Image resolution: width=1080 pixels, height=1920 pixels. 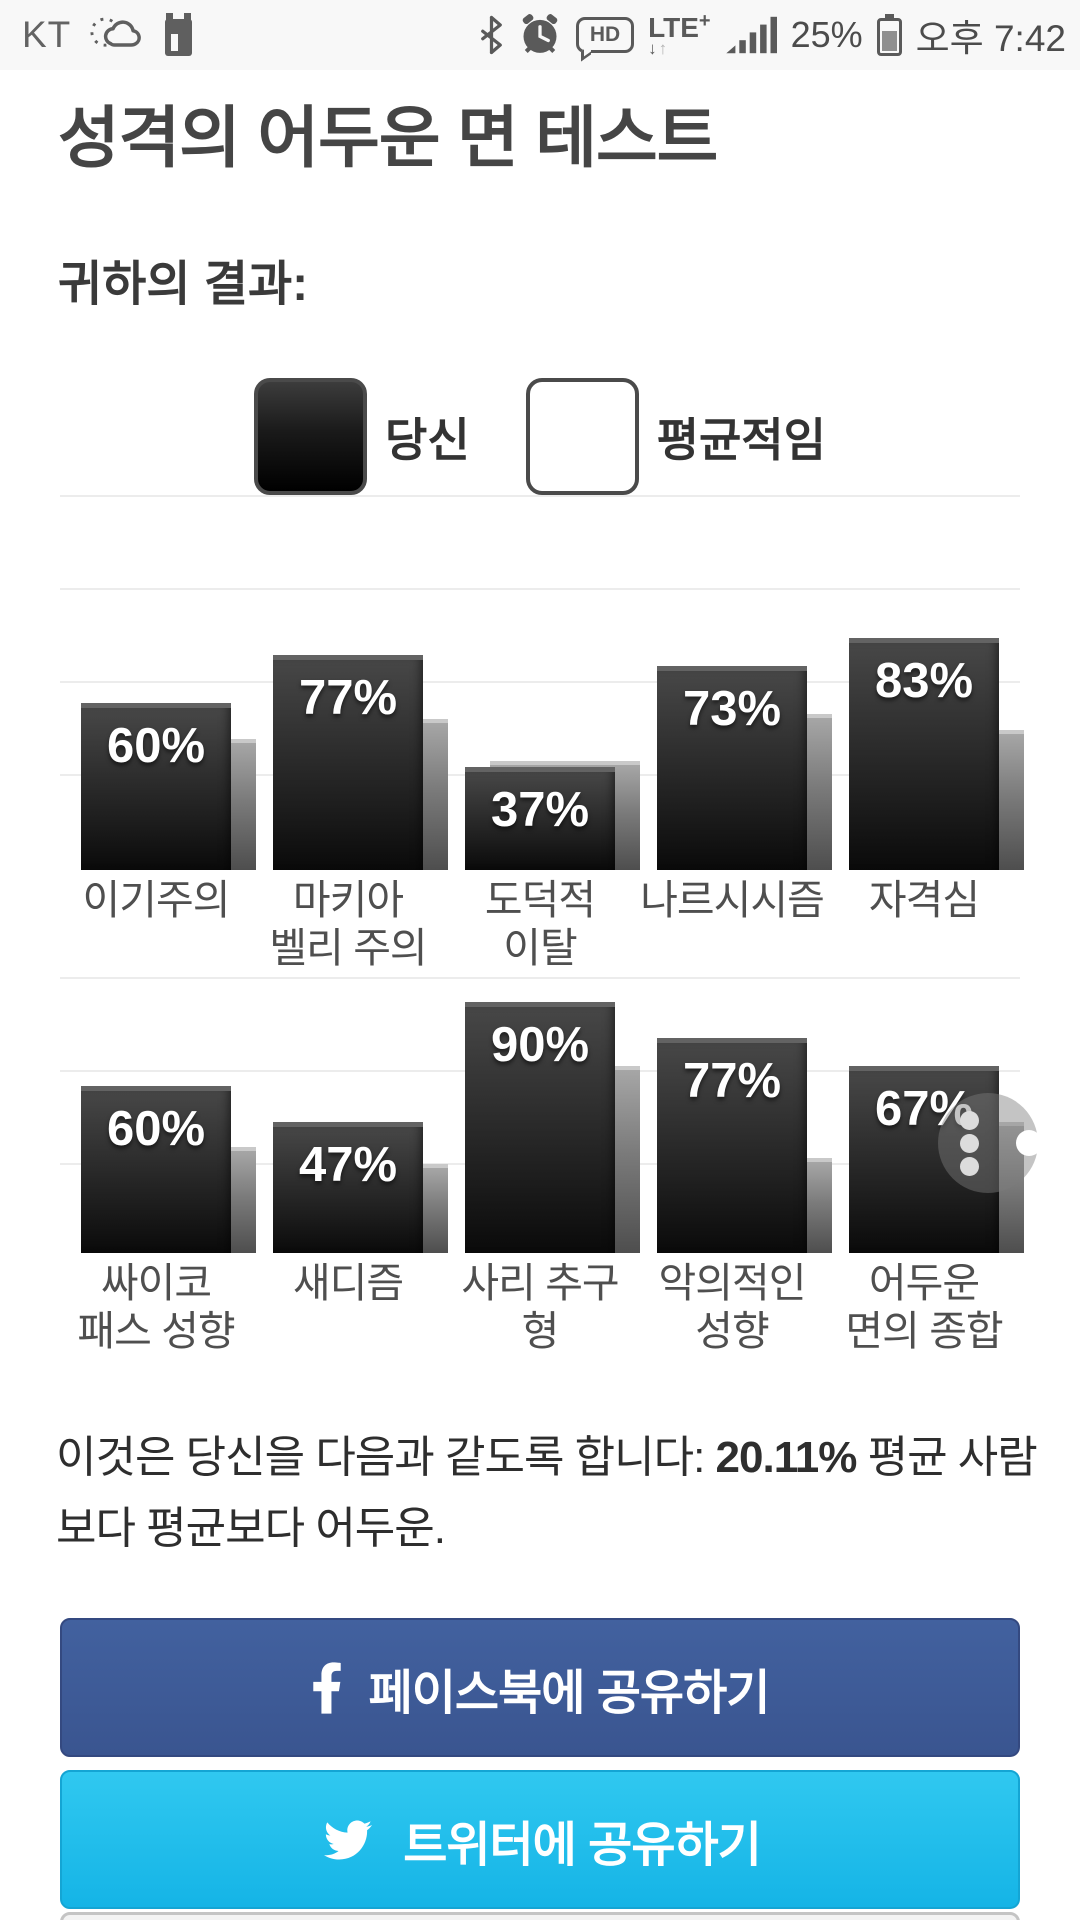 I want to click on hd-label: HD, so click(x=605, y=34).